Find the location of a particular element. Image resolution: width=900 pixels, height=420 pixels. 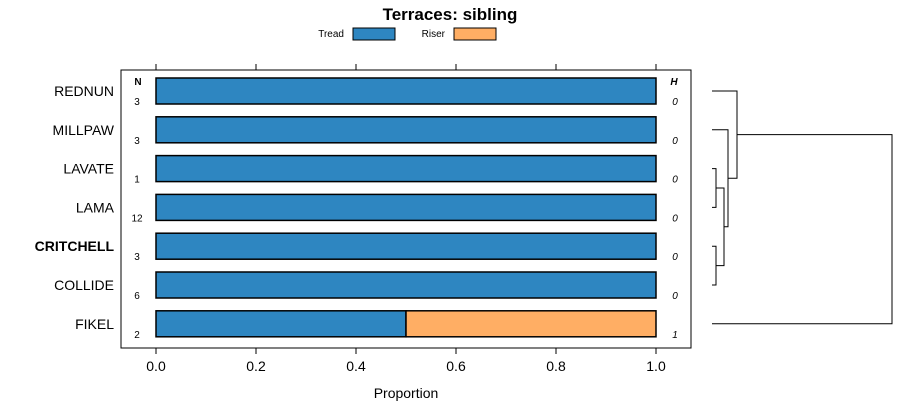

bar-tread-fikel is located at coordinates (281, 324).